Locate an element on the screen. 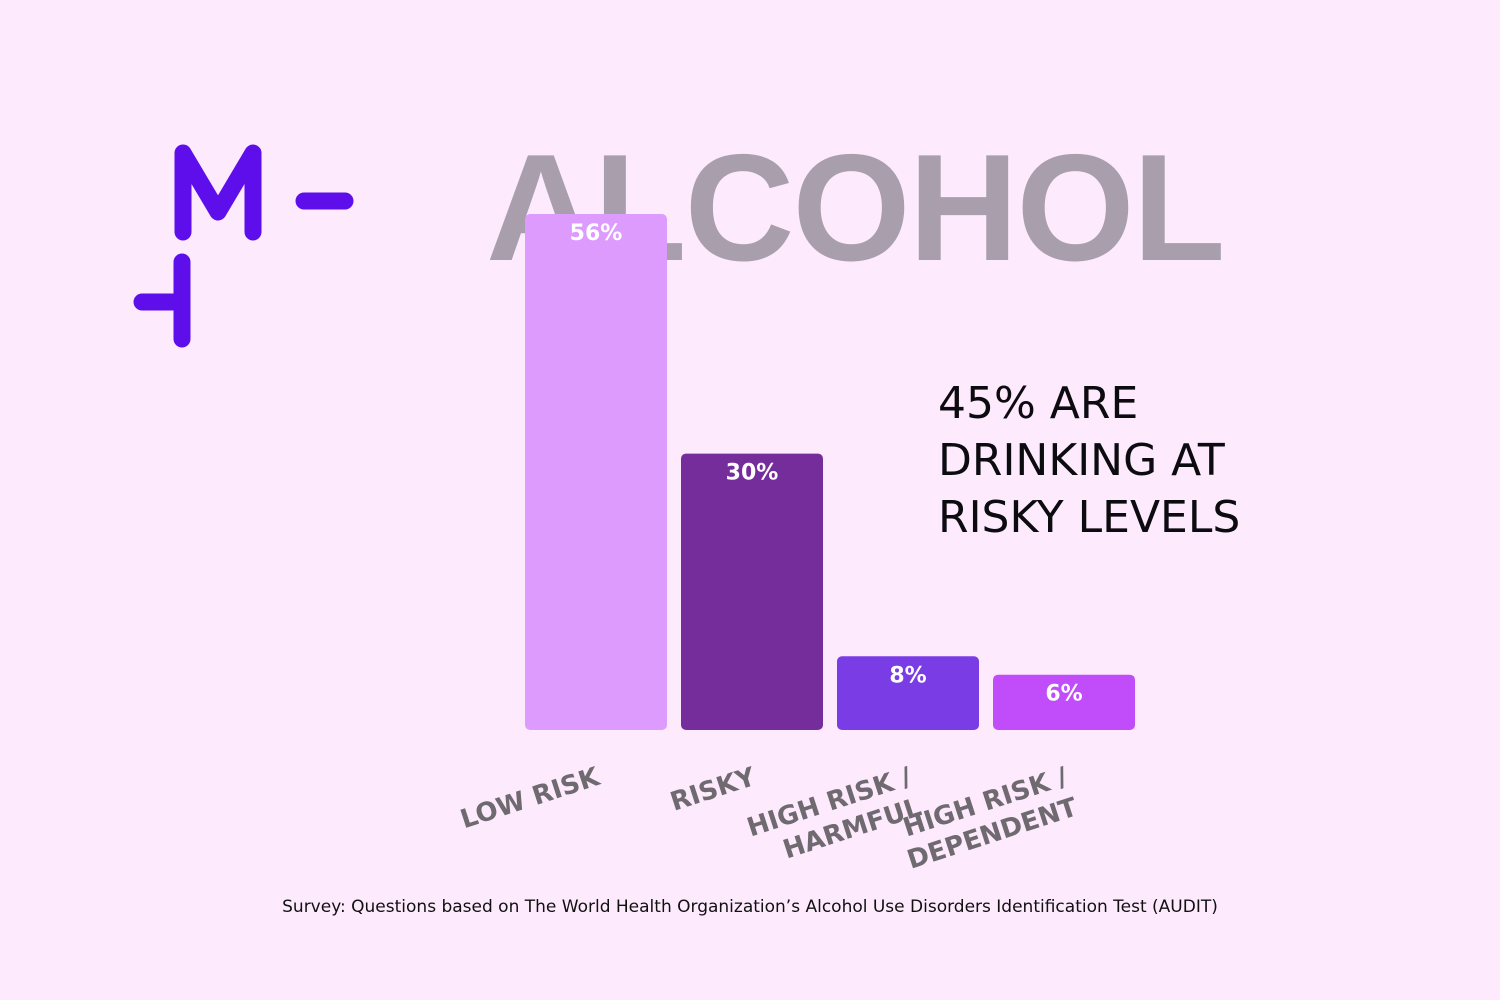 The width and height of the screenshot is (1500, 1000). category-label-1: RISKY is located at coordinates (714, 790).